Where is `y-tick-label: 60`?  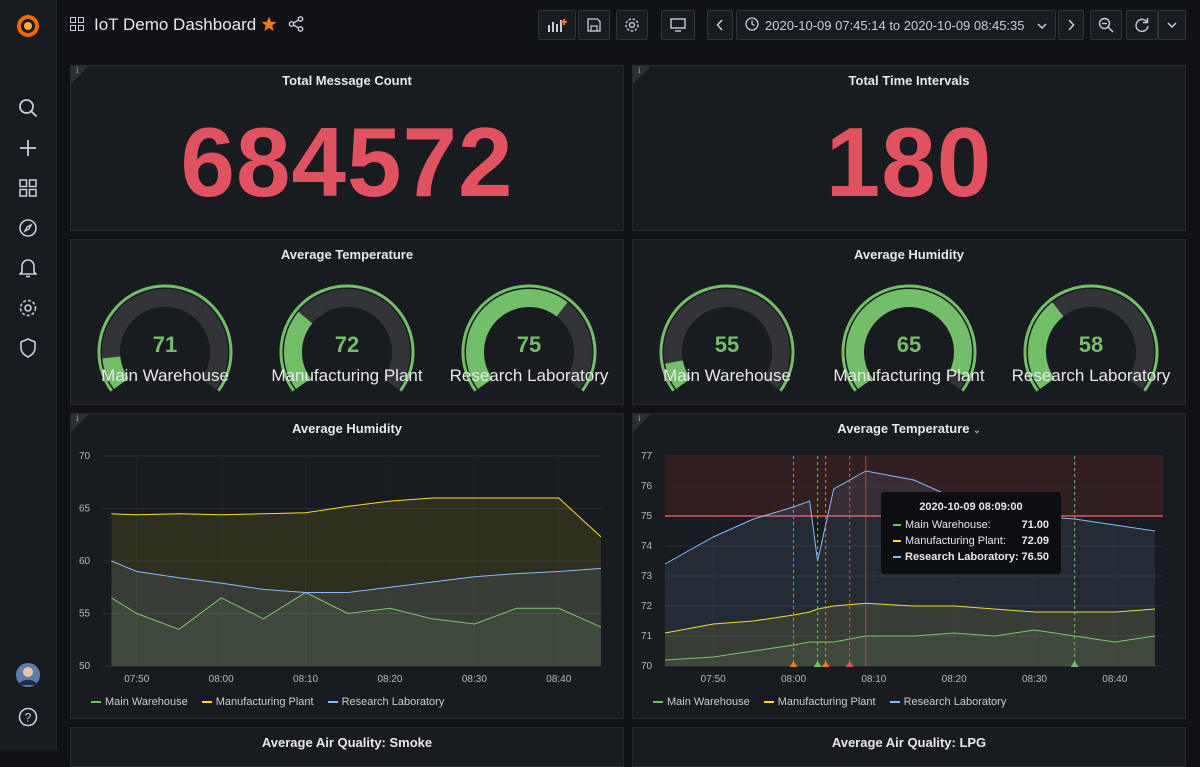 y-tick-label: 60 is located at coordinates (85, 561).